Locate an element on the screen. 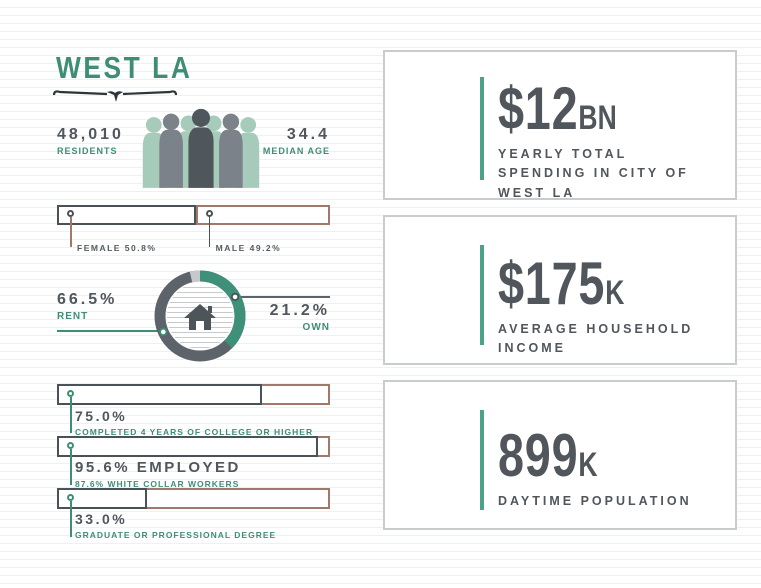 This screenshot has height=588, width=761. spending-value: $12BN is located at coordinates (557, 108).